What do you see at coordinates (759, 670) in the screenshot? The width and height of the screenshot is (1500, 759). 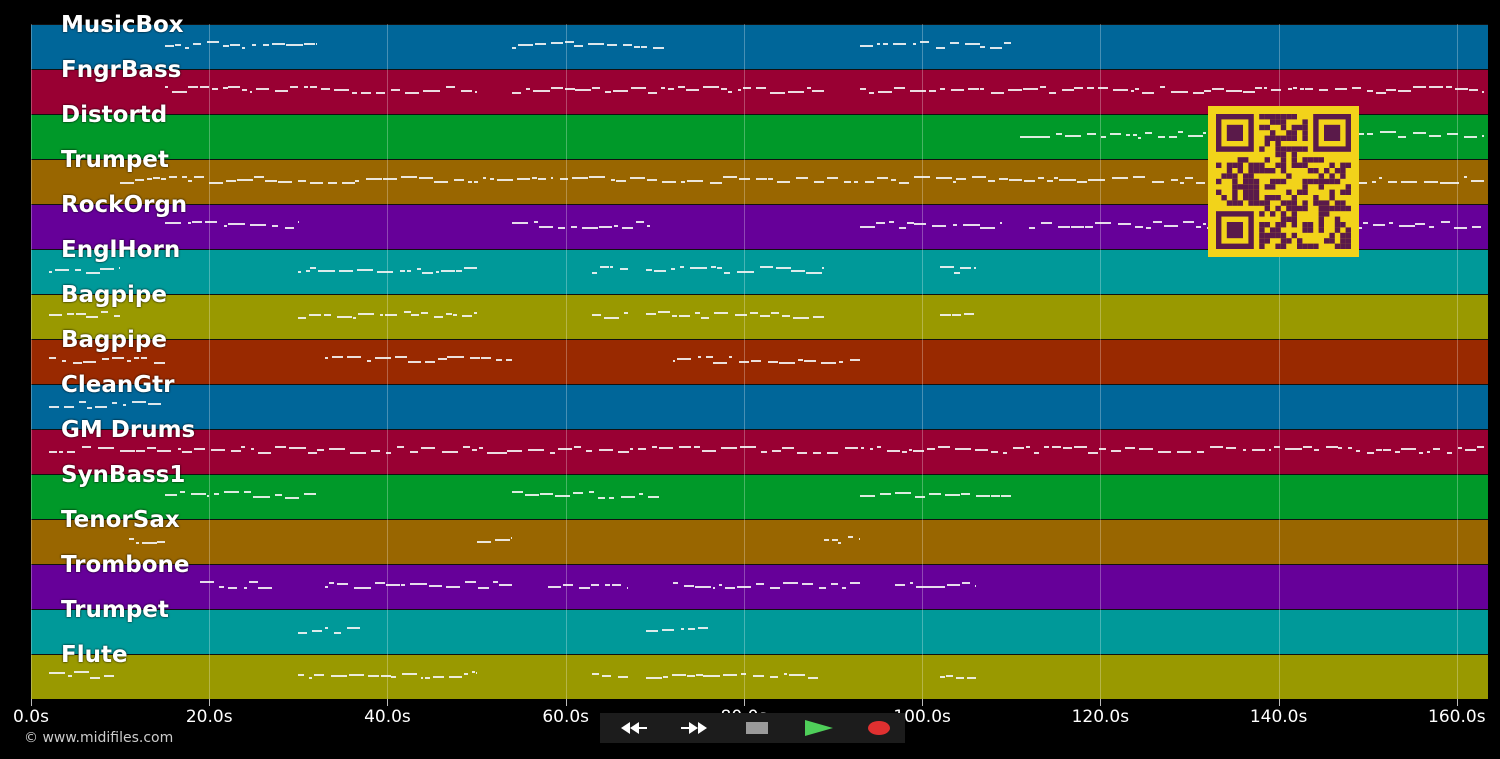 I see `track-lane: Flute` at bounding box center [759, 670].